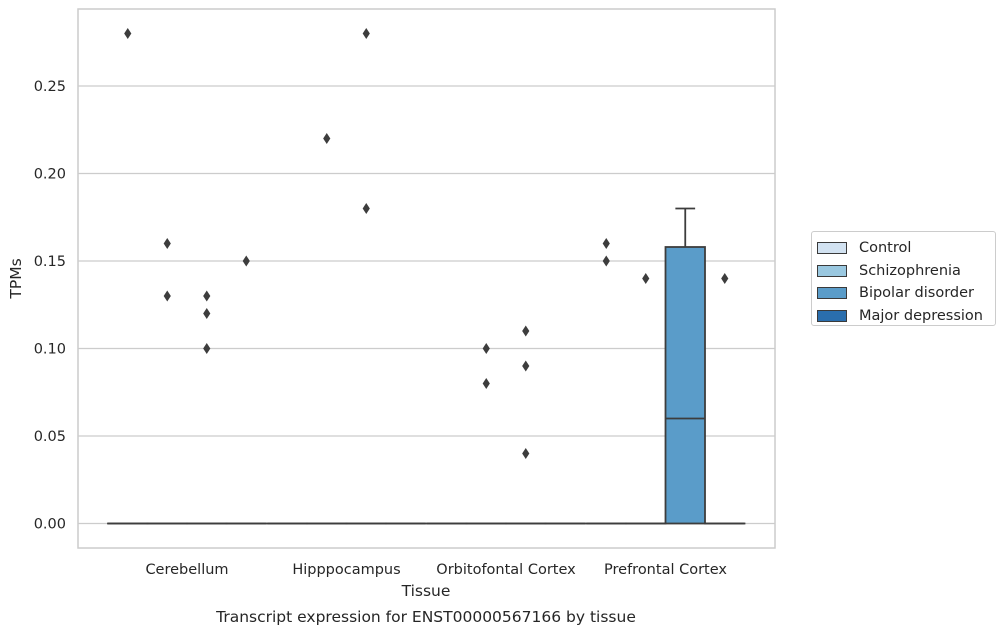 Image resolution: width=1007 pixels, height=634 pixels. I want to click on legend-label-control: Control, so click(885, 248).